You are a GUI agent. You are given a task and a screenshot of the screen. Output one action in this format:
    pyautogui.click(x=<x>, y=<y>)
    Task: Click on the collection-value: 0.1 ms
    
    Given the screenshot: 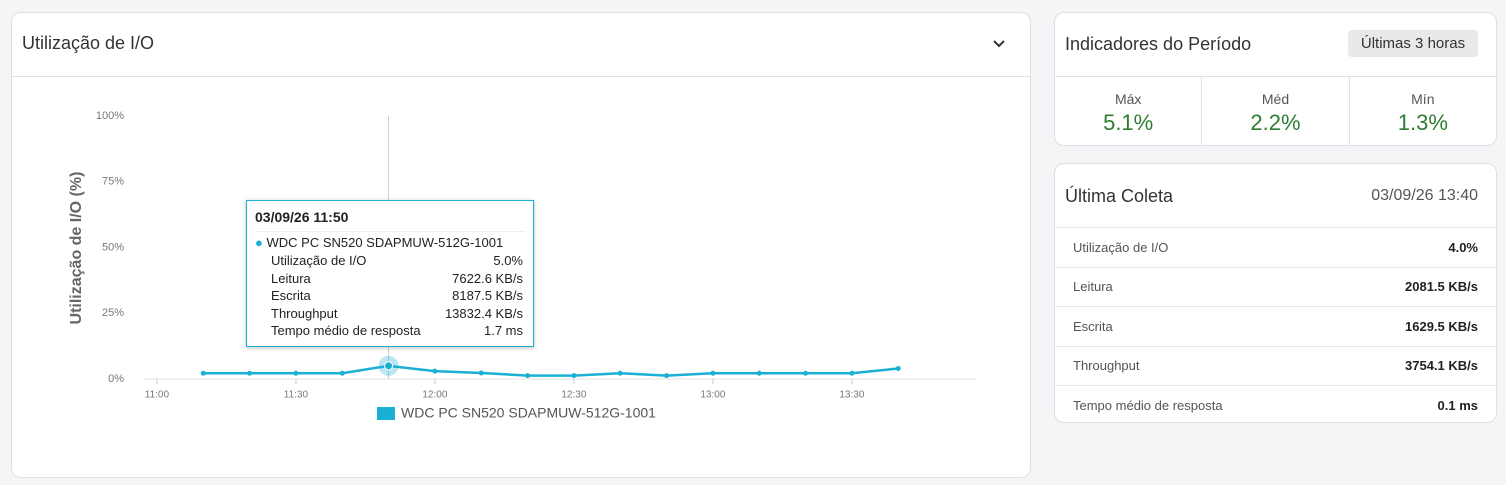 What is the action you would take?
    pyautogui.click(x=1457, y=405)
    